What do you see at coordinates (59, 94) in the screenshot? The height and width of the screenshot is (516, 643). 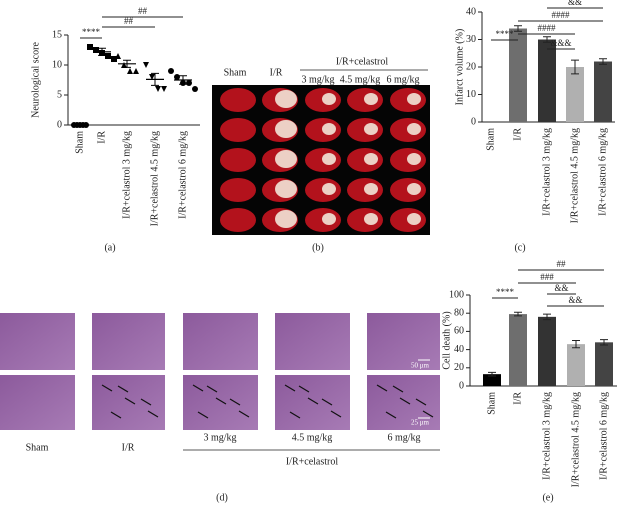 I see `y-tick-label: 5` at bounding box center [59, 94].